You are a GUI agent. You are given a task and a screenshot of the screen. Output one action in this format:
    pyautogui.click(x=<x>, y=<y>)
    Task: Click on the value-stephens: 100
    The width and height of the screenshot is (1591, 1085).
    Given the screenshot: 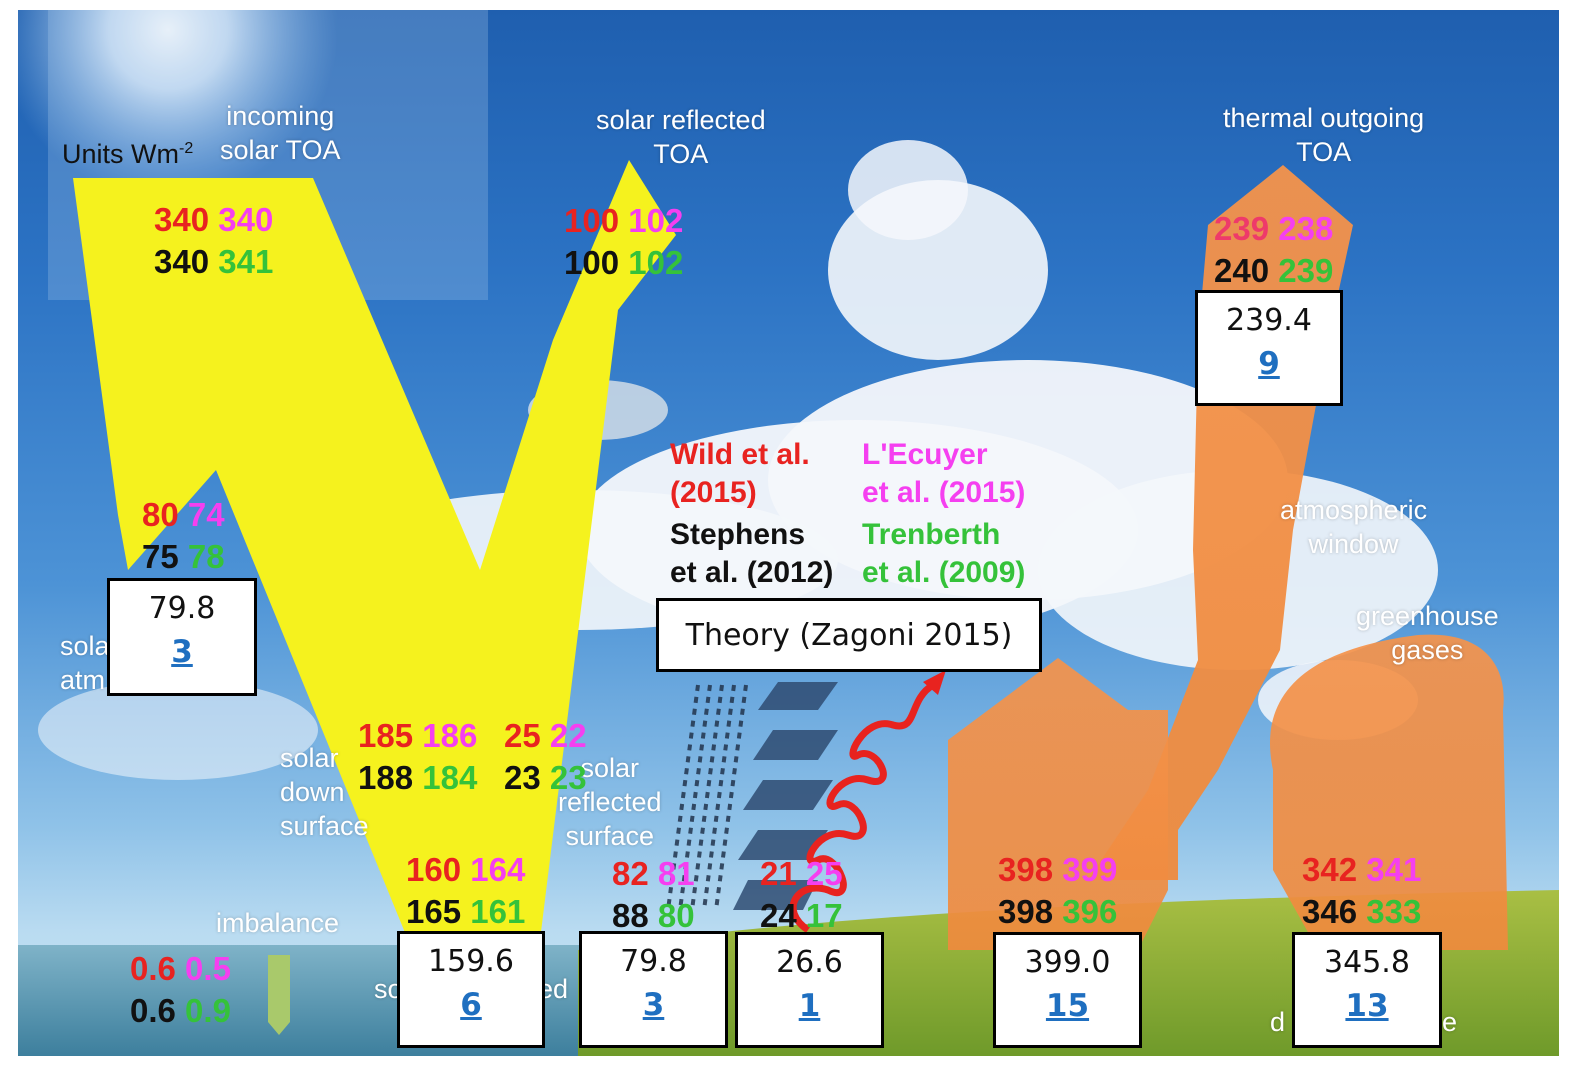 What is the action you would take?
    pyautogui.click(x=592, y=262)
    